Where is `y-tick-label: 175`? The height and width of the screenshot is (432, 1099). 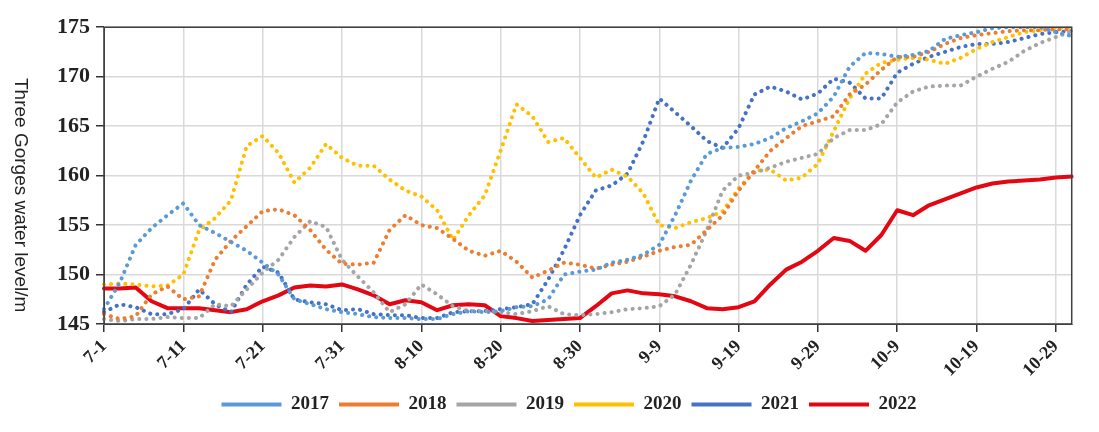
y-tick-label: 175 is located at coordinates (73, 25).